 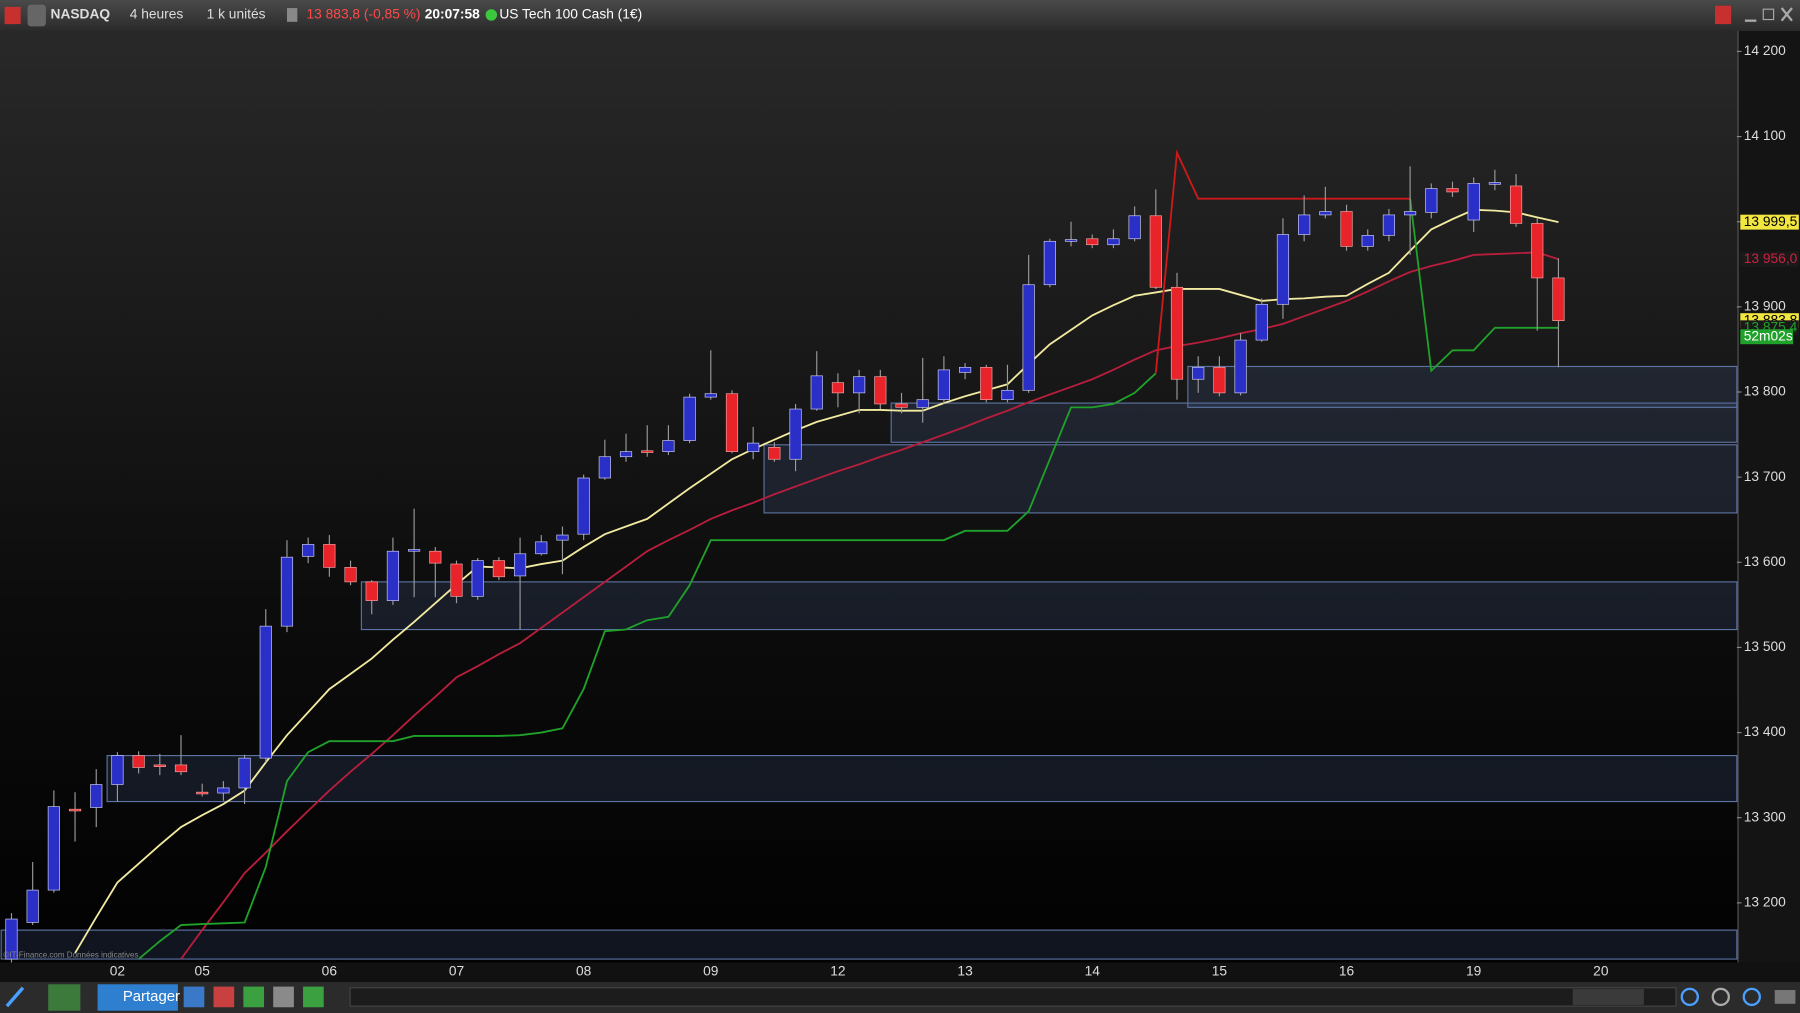 I want to click on y-tick-label: 13 500, so click(x=1765, y=646).